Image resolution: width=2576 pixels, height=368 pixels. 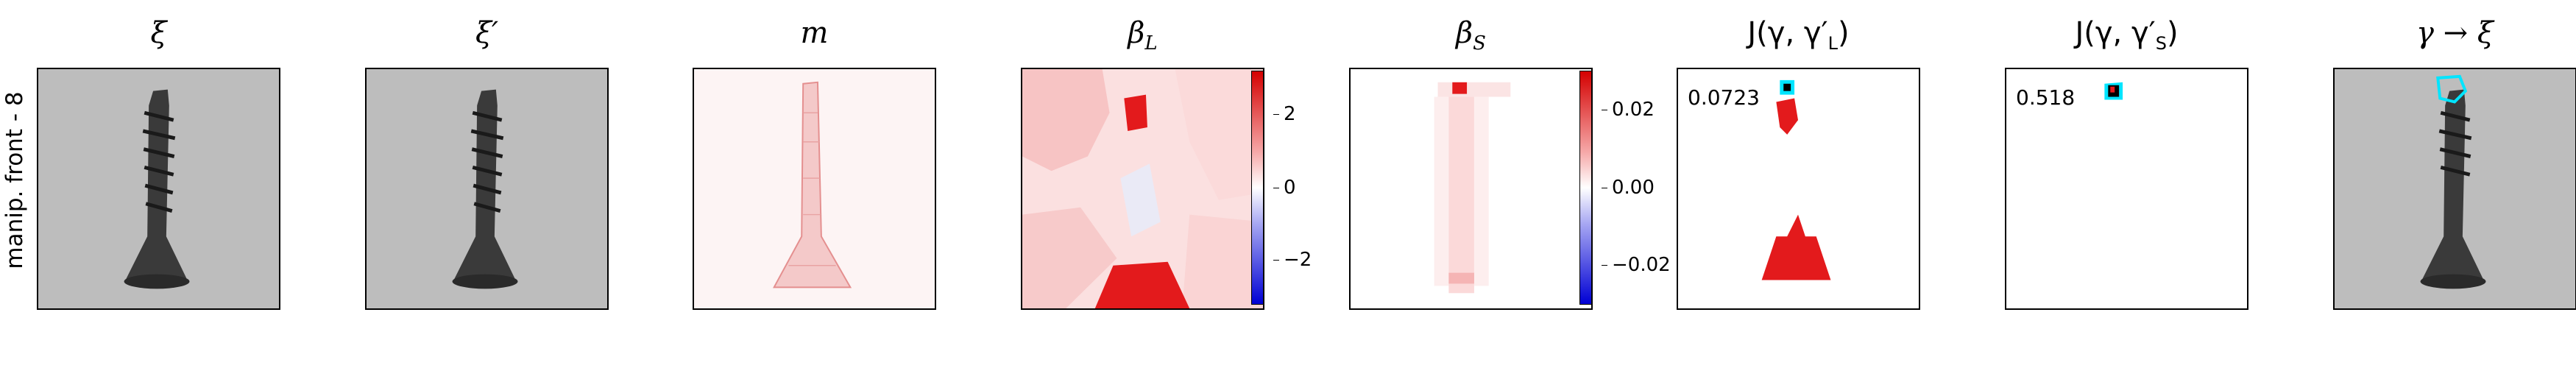 What do you see at coordinates (1284, 114) in the screenshot?
I see `colorbar-tick: 2` at bounding box center [1284, 114].